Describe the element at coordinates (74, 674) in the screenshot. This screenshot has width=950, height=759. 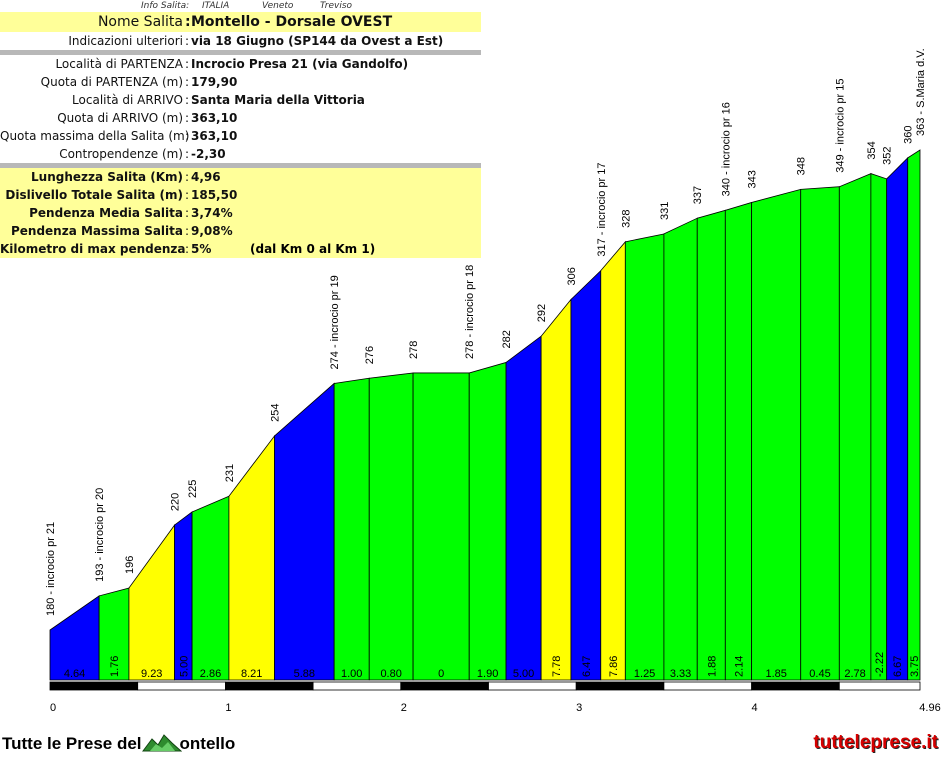
I see `segment-grade-label: 4.64` at that location.